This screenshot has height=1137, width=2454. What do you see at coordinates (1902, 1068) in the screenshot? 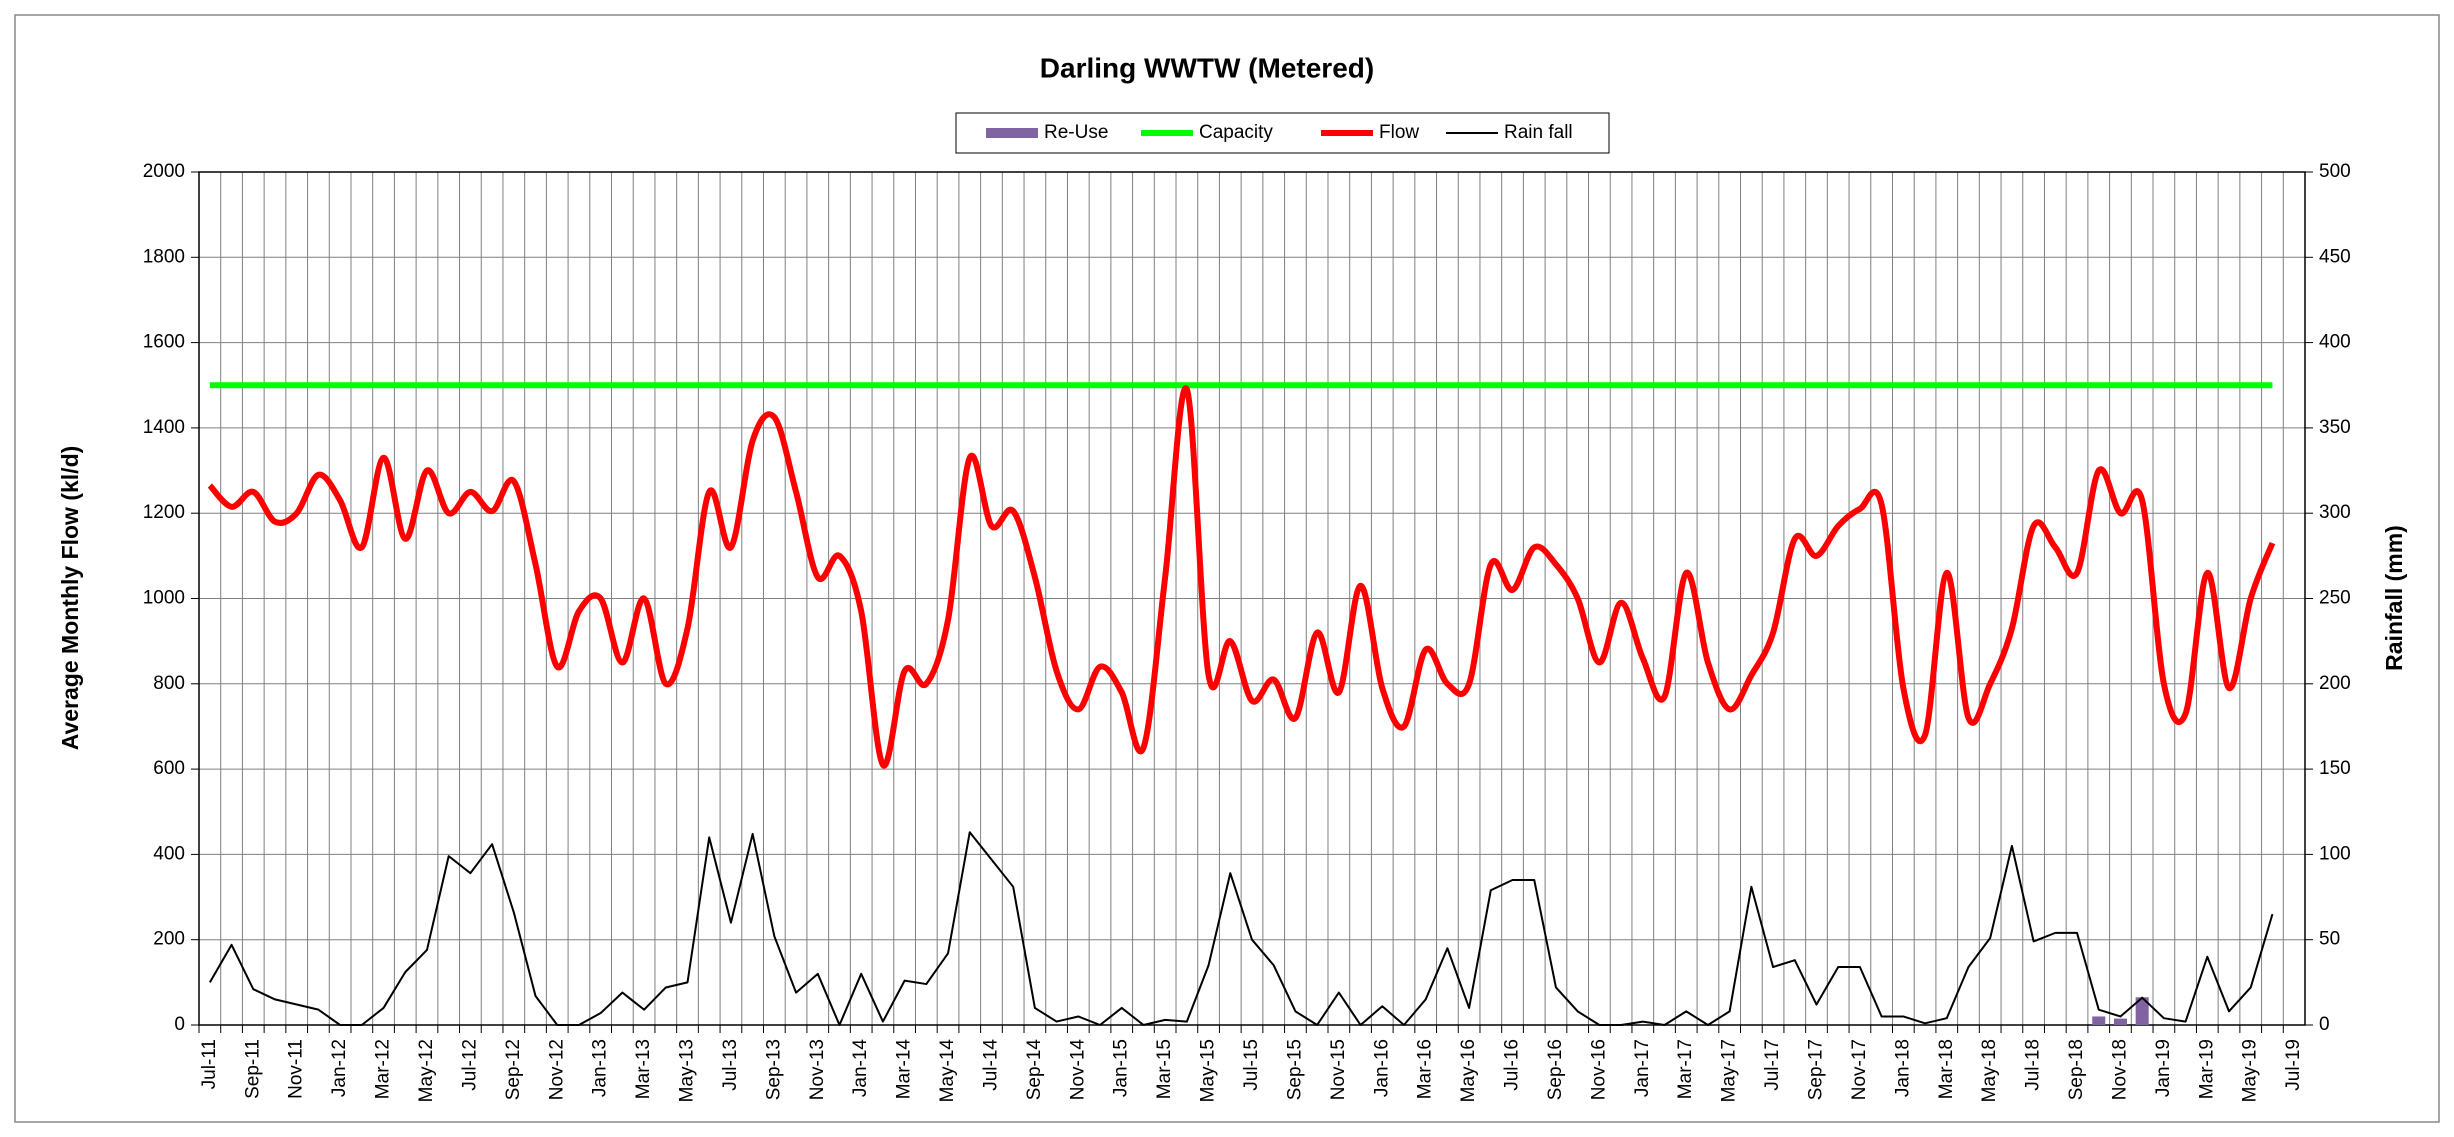
I see `x-tick-label: Jan-18` at bounding box center [1902, 1068].